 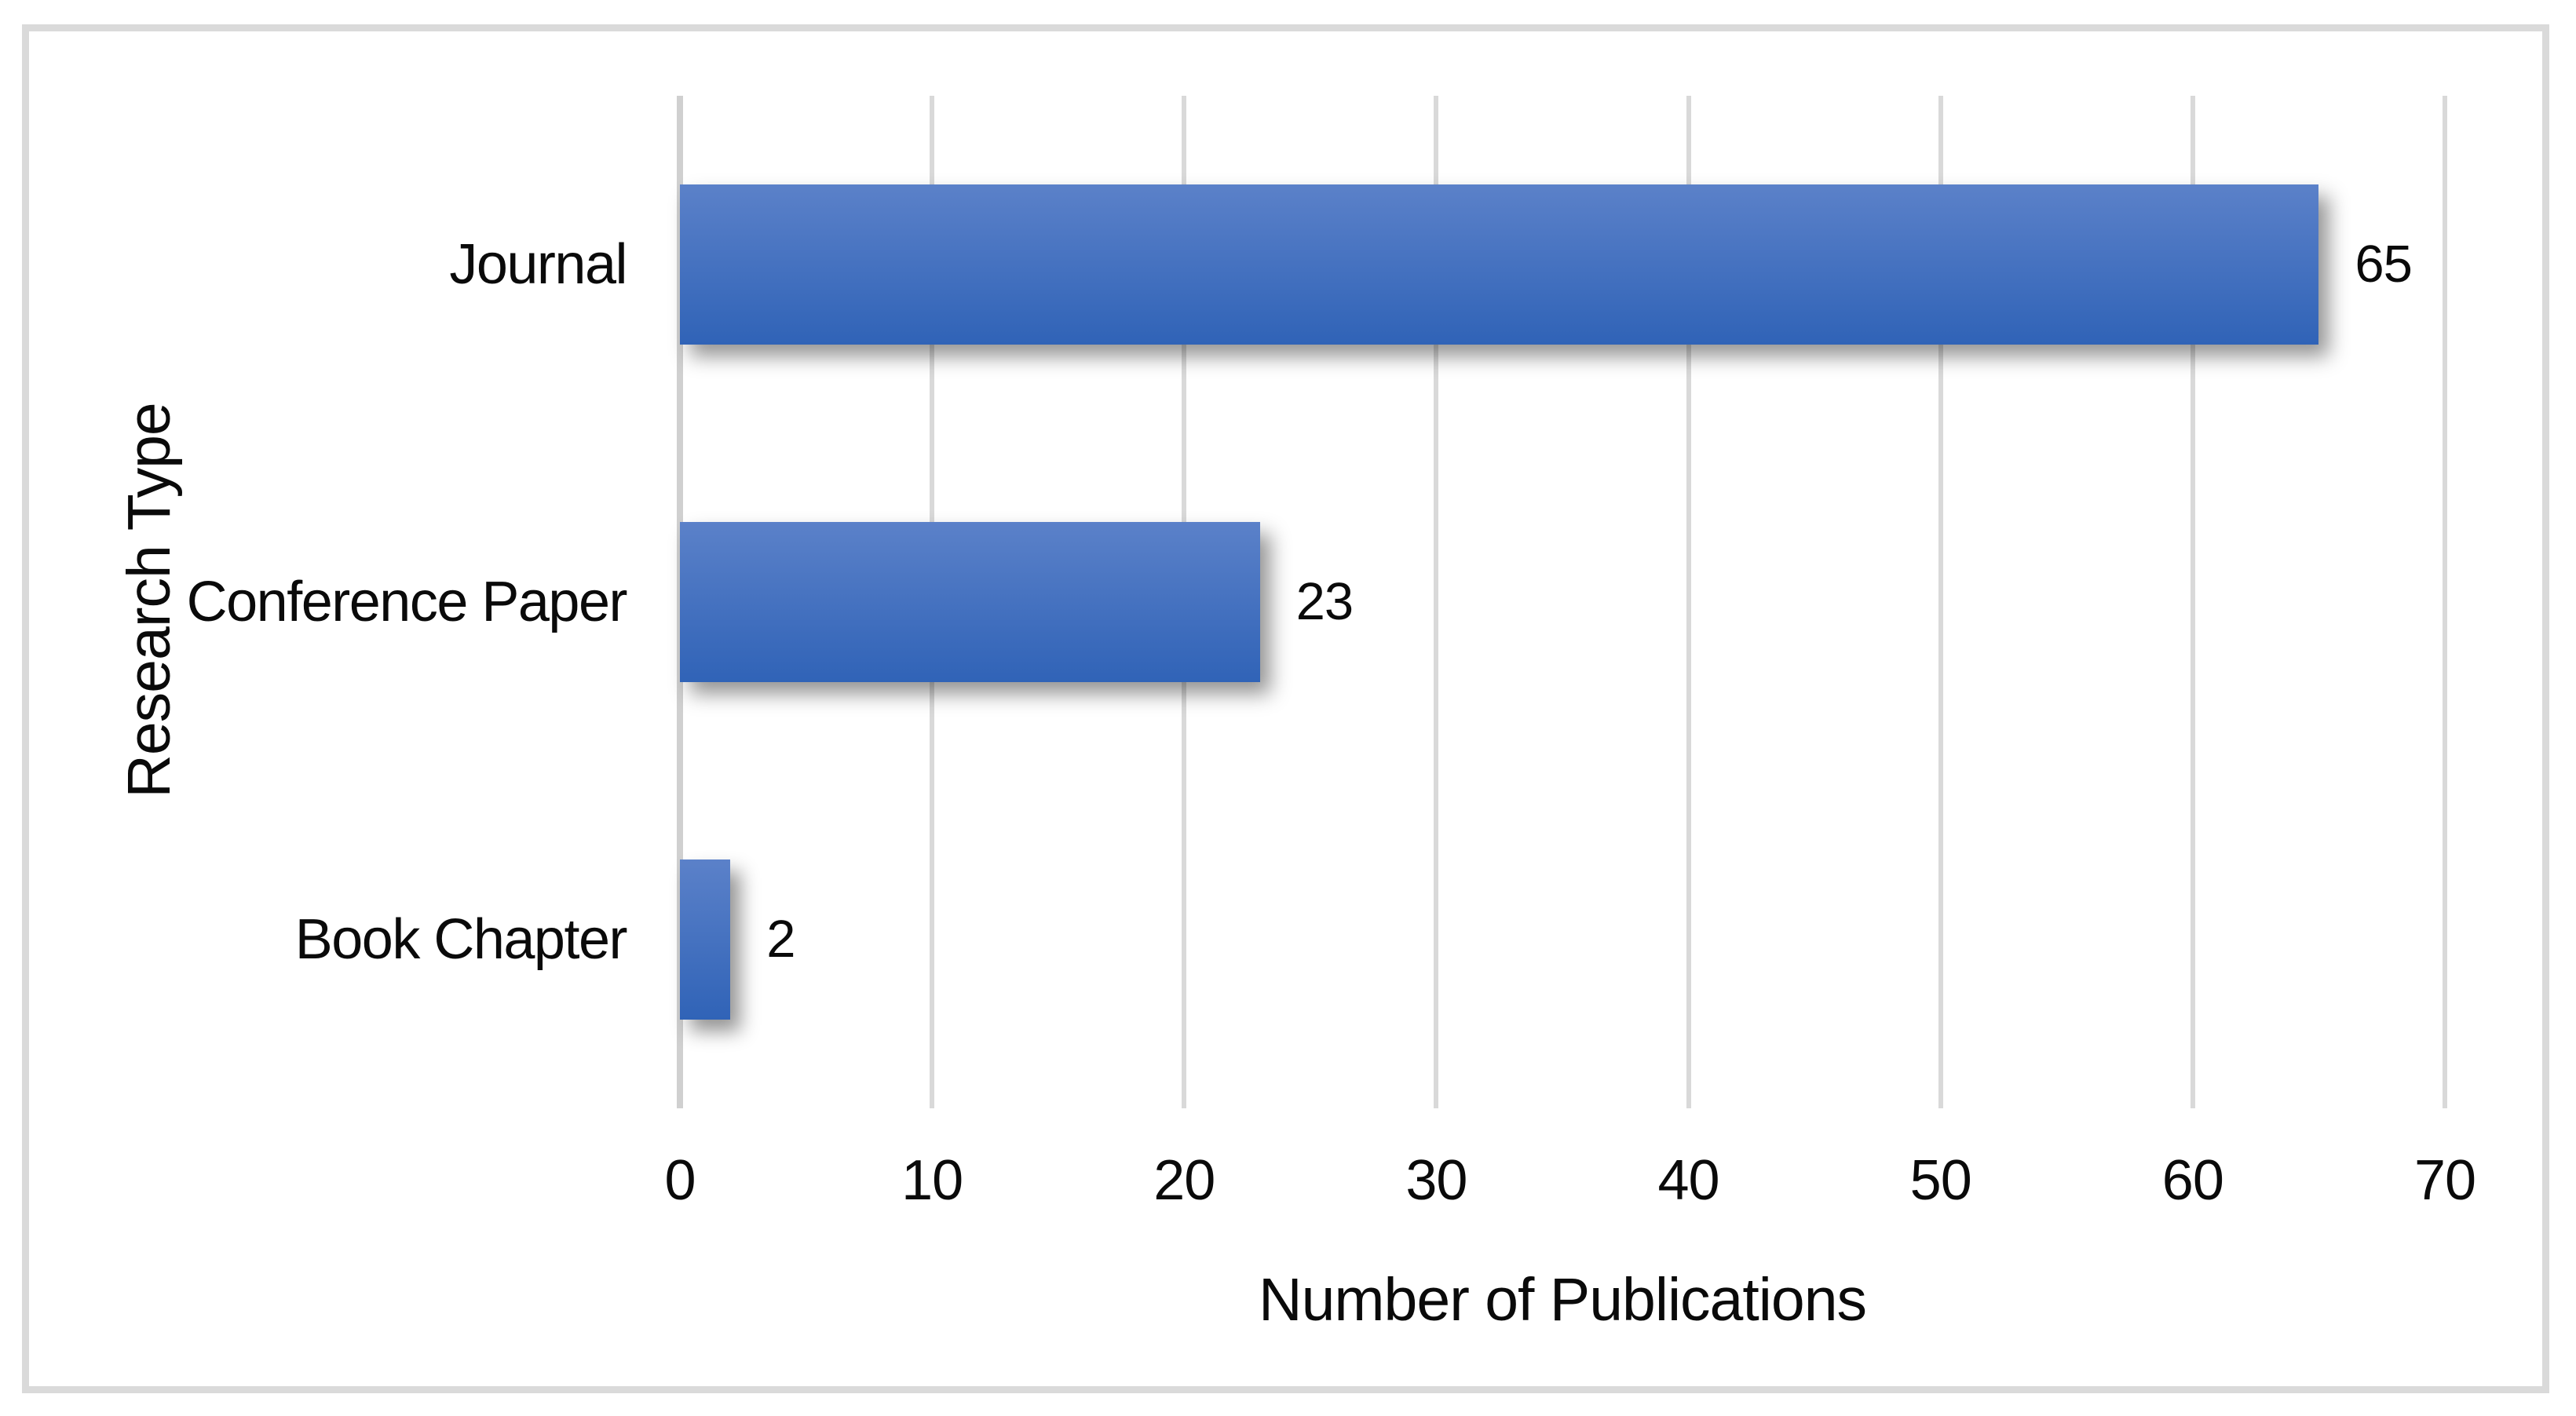 What do you see at coordinates (1562, 1300) in the screenshot?
I see `x-axis-title: Number of Publications` at bounding box center [1562, 1300].